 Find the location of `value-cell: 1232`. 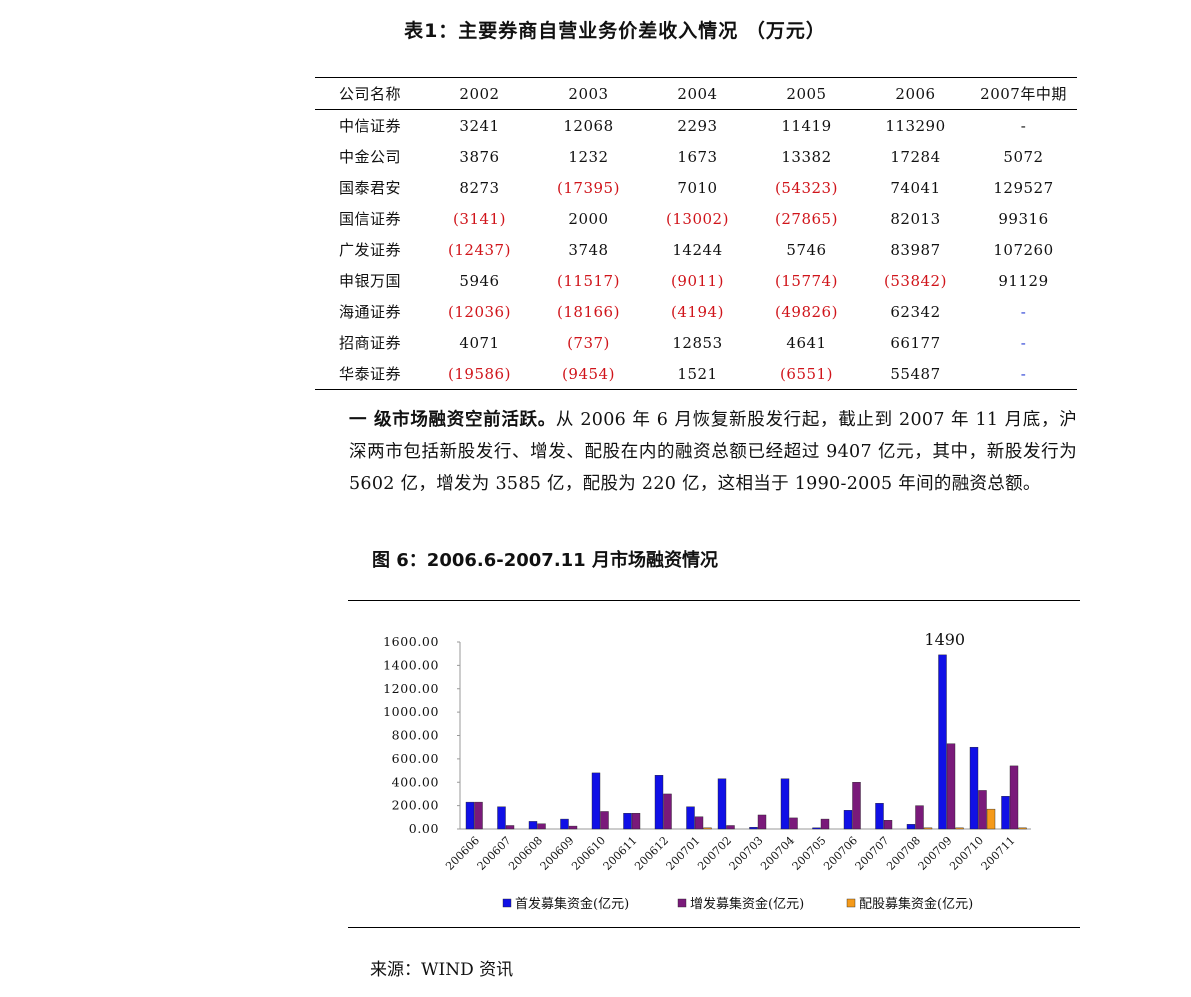

value-cell: 1232 is located at coordinates (588, 156).